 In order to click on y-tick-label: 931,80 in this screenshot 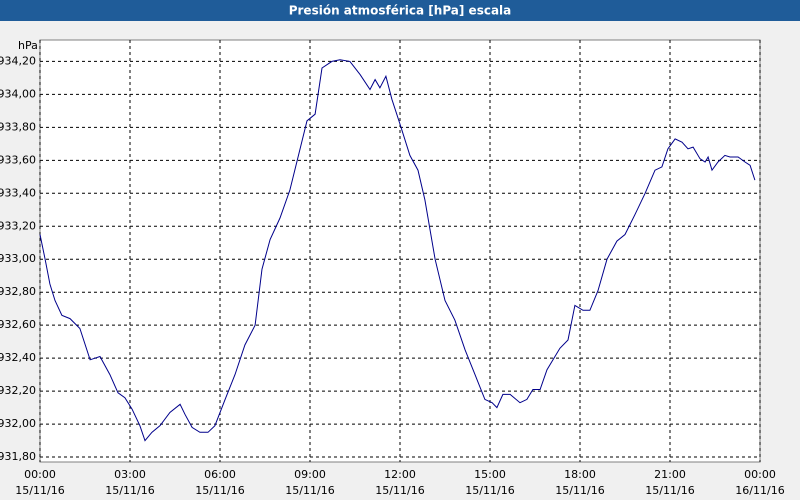, I will do `click(18, 456)`.